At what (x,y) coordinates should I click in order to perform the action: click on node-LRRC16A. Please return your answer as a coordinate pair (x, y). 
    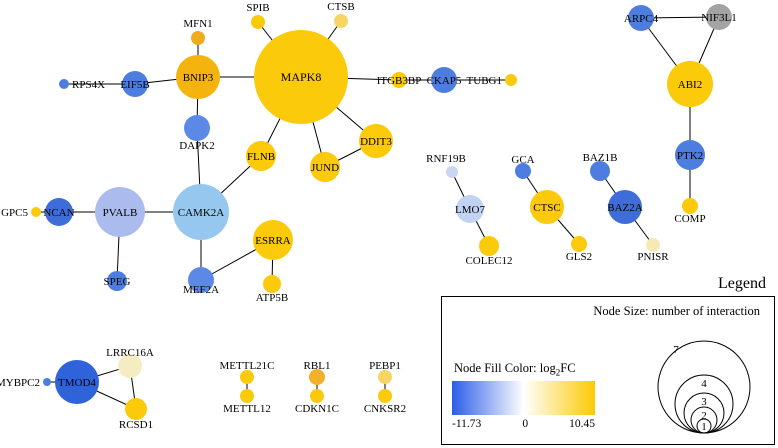
    Looking at the image, I should click on (130, 366).